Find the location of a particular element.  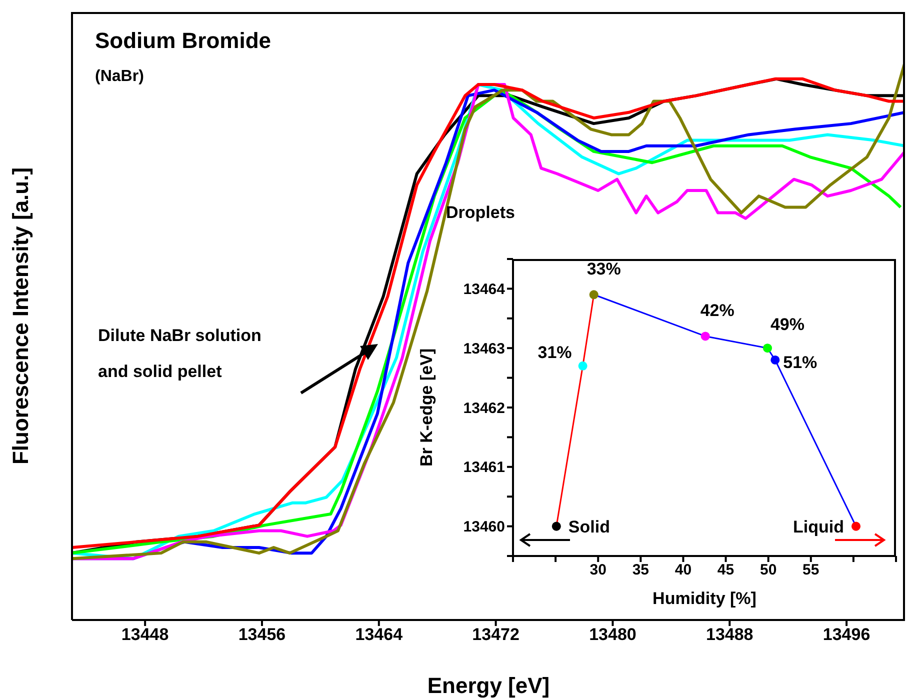

x-tick-label: 13496 is located at coordinates (846, 634).